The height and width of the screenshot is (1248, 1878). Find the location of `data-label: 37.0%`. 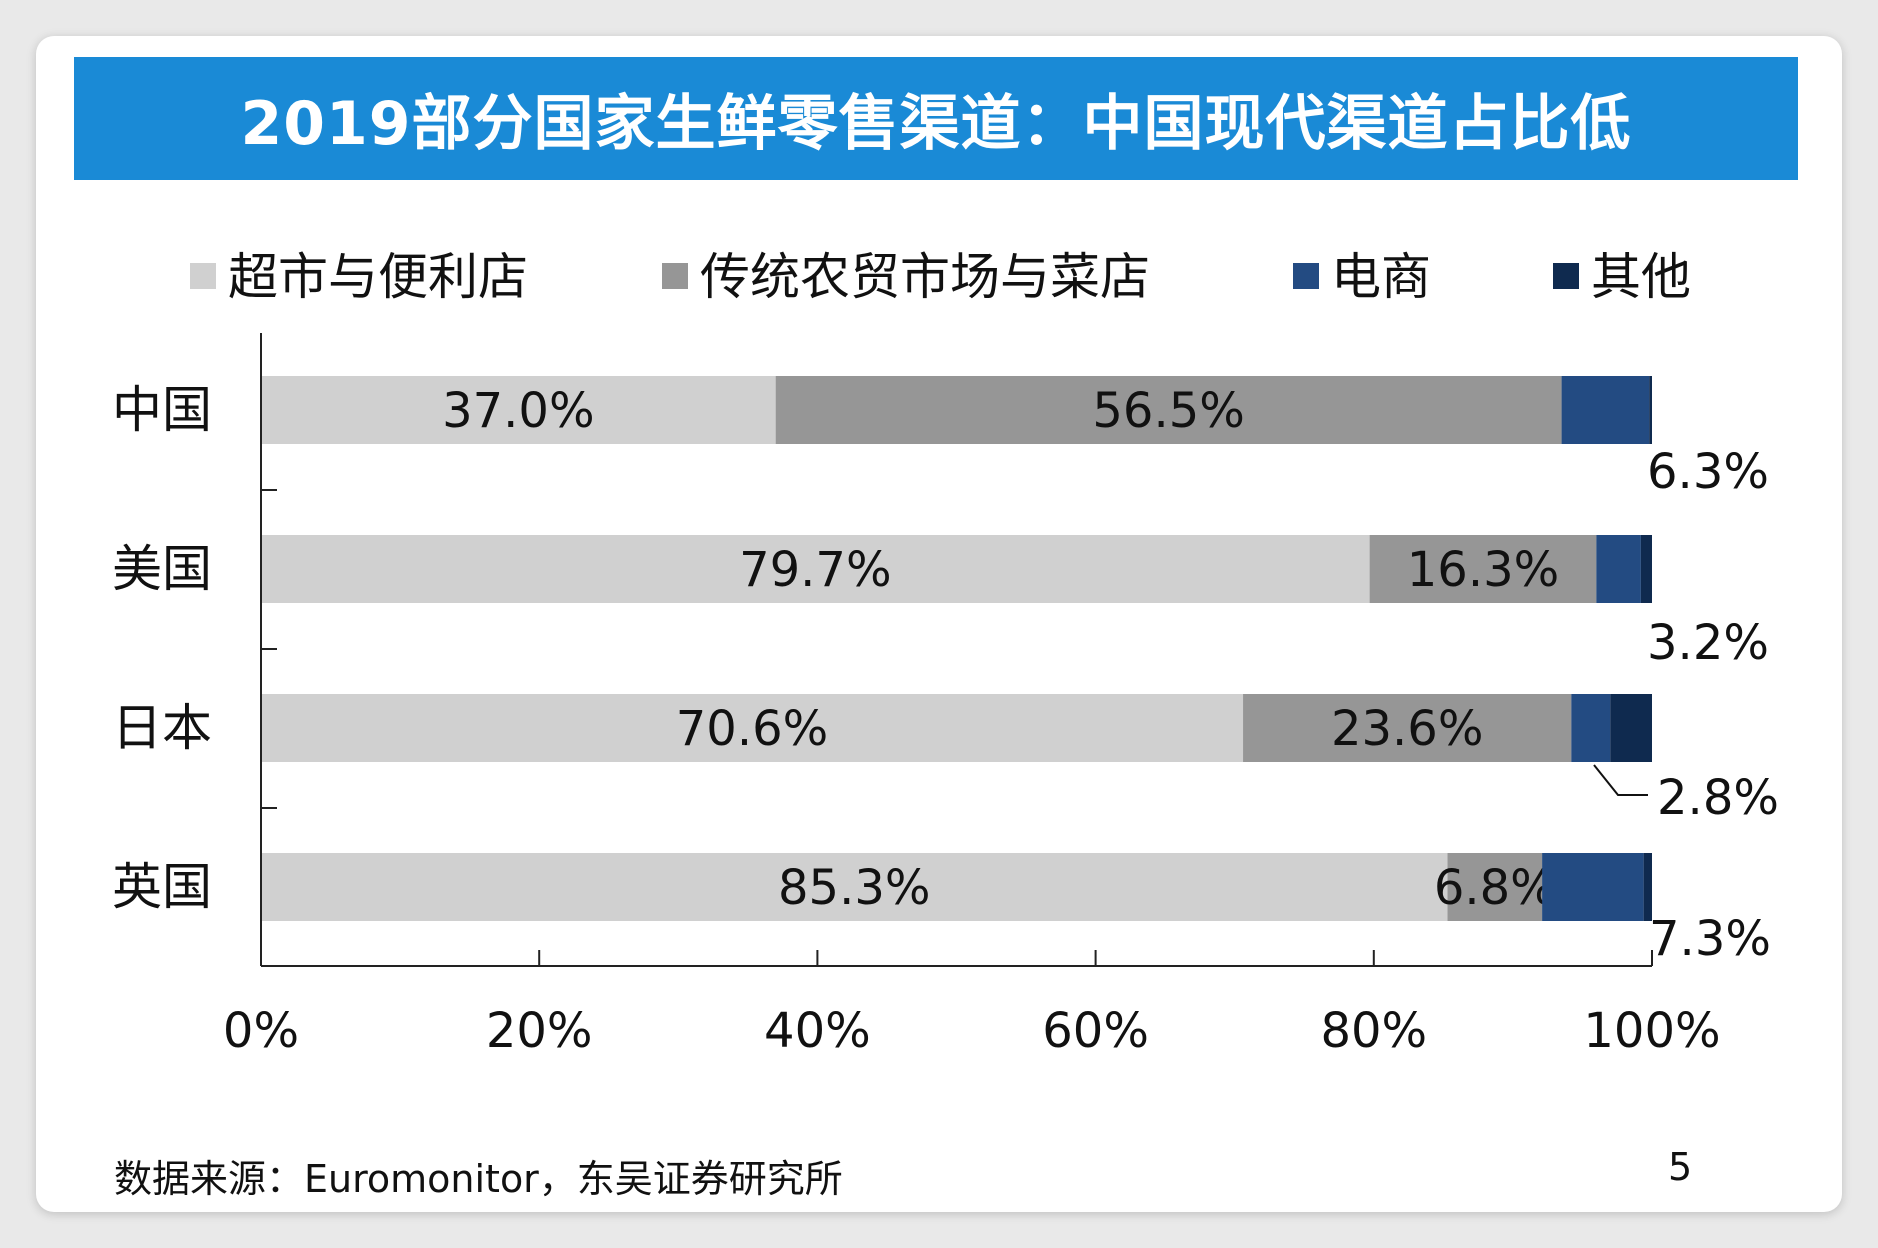

data-label: 37.0% is located at coordinates (518, 411).